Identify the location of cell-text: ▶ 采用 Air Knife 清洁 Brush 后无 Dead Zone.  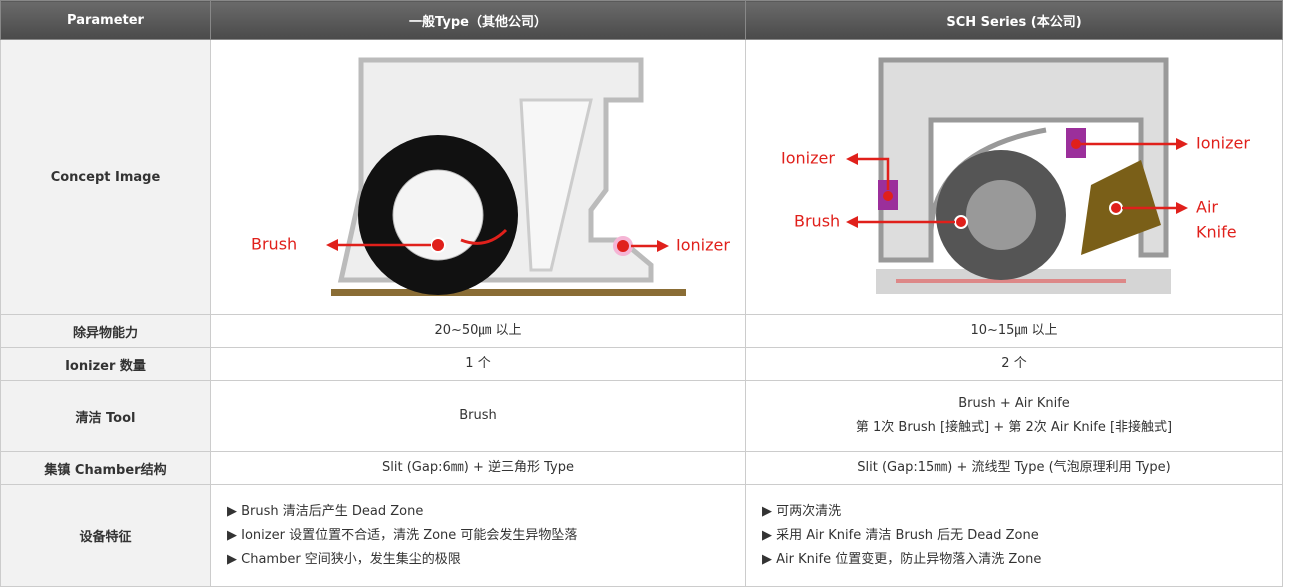
(900, 535).